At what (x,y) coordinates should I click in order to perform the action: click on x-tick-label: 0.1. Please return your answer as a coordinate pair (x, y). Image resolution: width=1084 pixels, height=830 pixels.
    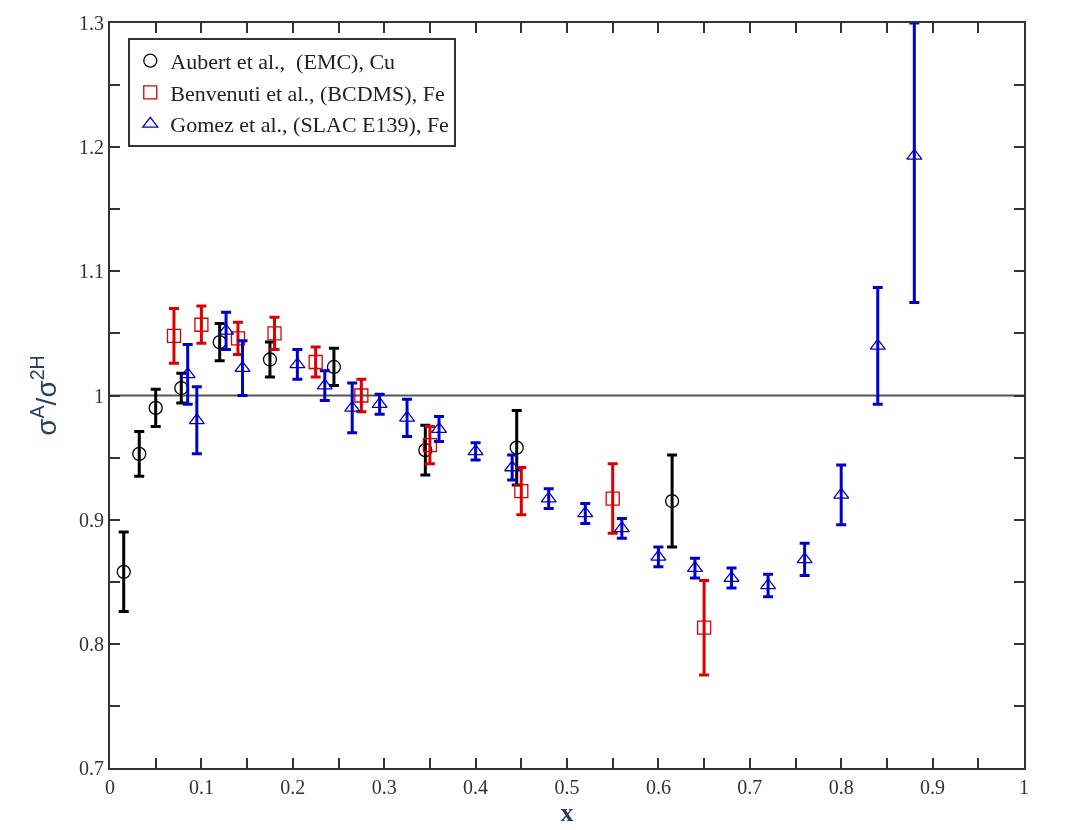
    Looking at the image, I should click on (201, 787).